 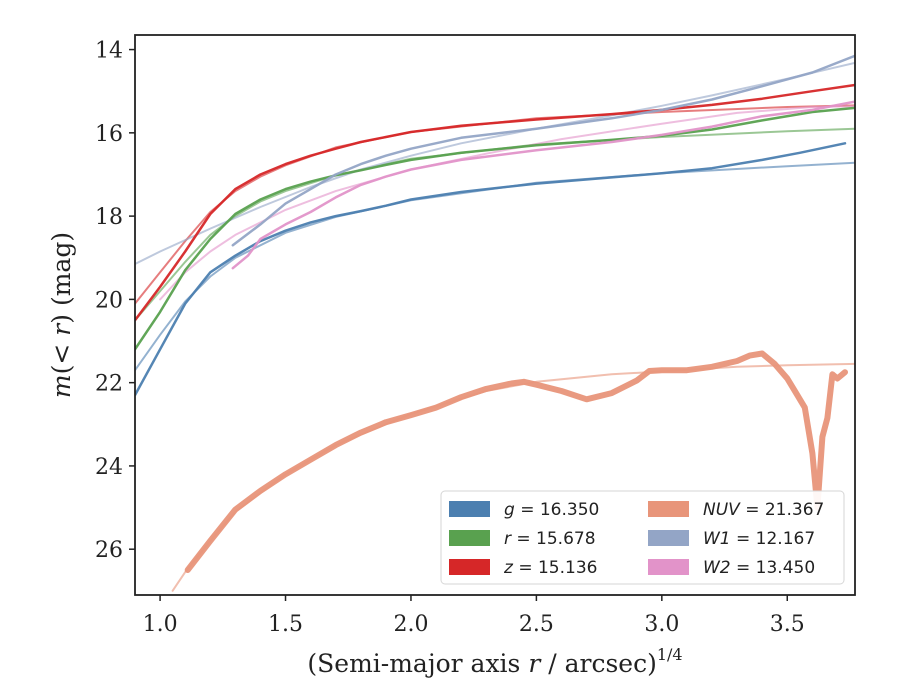 What do you see at coordinates (61, 315) in the screenshot?
I see `y-axis-label: m(< r) (mag)` at bounding box center [61, 315].